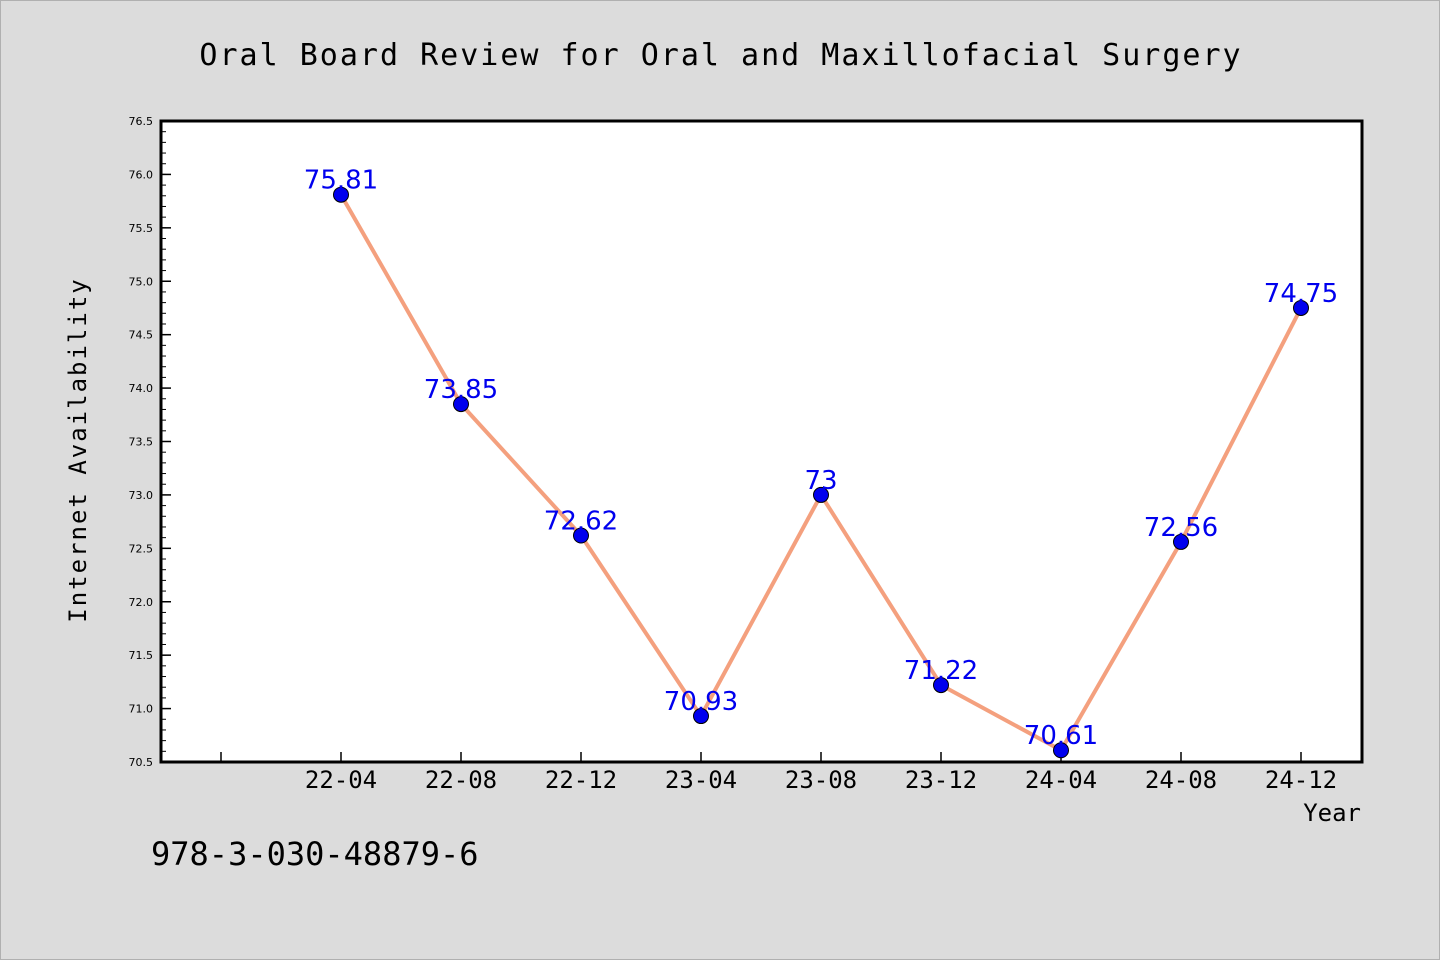 This screenshot has width=1440, height=960. Describe the element at coordinates (141, 495) in the screenshot. I see `y-tick-label: 73.0` at that location.